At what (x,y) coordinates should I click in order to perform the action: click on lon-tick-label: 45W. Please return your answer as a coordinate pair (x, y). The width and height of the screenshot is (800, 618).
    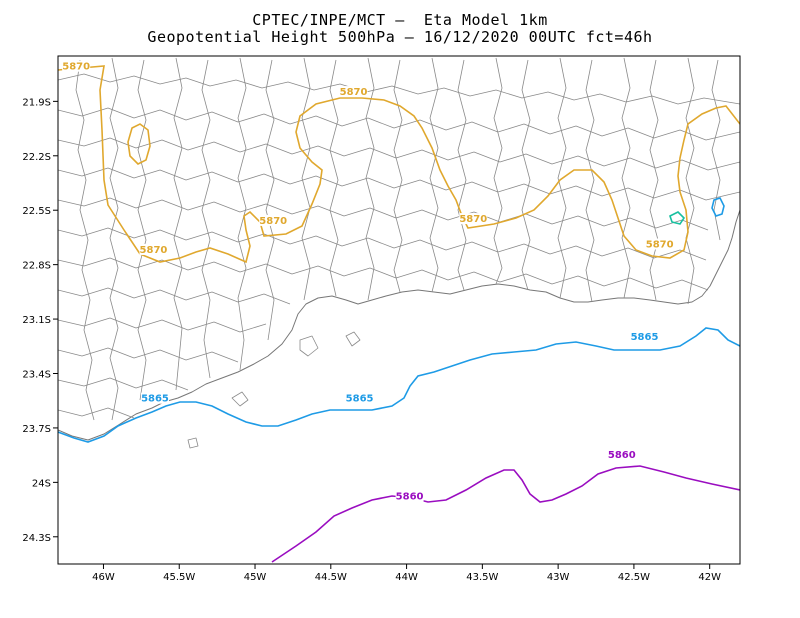
    Looking at the image, I should click on (255, 577).